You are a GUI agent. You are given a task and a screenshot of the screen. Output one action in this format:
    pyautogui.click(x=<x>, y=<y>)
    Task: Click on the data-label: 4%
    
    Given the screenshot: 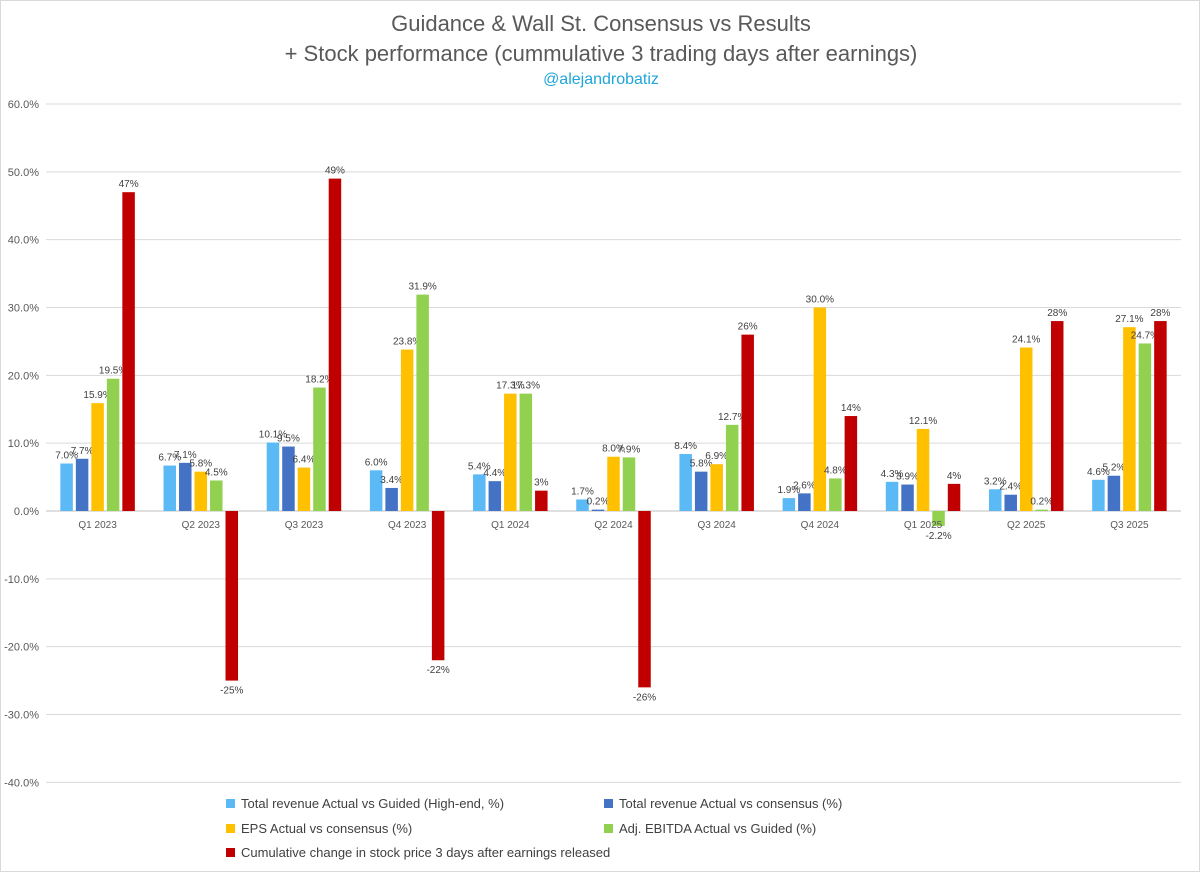 What is the action you would take?
    pyautogui.click(x=954, y=476)
    